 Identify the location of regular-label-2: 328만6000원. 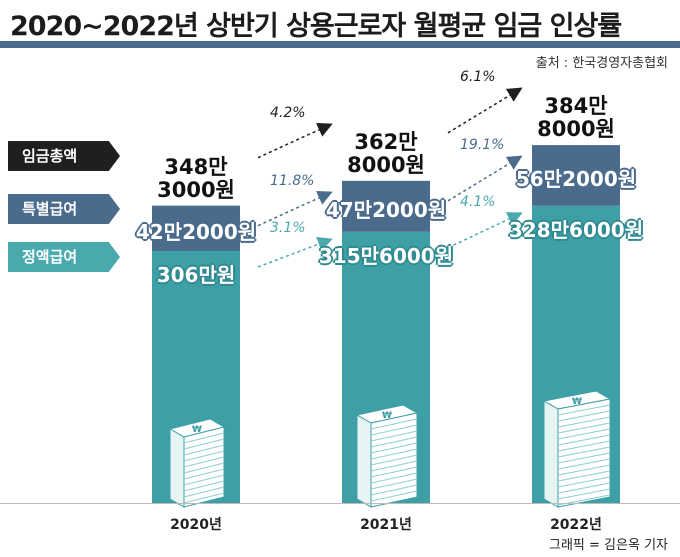
(576, 229).